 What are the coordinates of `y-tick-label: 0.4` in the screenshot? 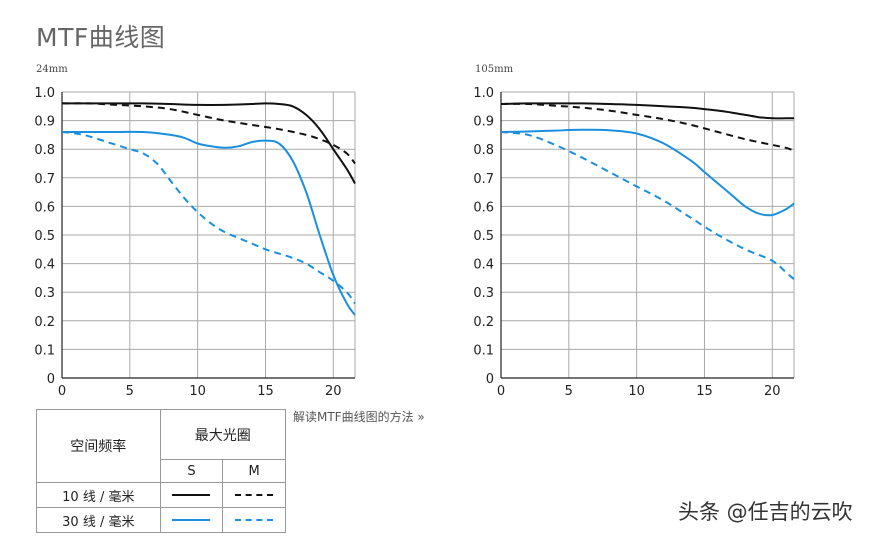 It's located at (44, 265).